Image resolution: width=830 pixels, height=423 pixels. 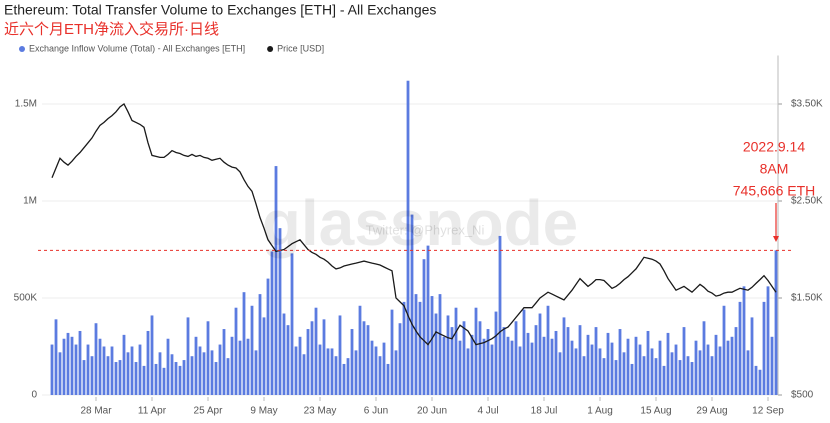 What do you see at coordinates (30, 201) in the screenshot?
I see `y-tick-label: 1M` at bounding box center [30, 201].